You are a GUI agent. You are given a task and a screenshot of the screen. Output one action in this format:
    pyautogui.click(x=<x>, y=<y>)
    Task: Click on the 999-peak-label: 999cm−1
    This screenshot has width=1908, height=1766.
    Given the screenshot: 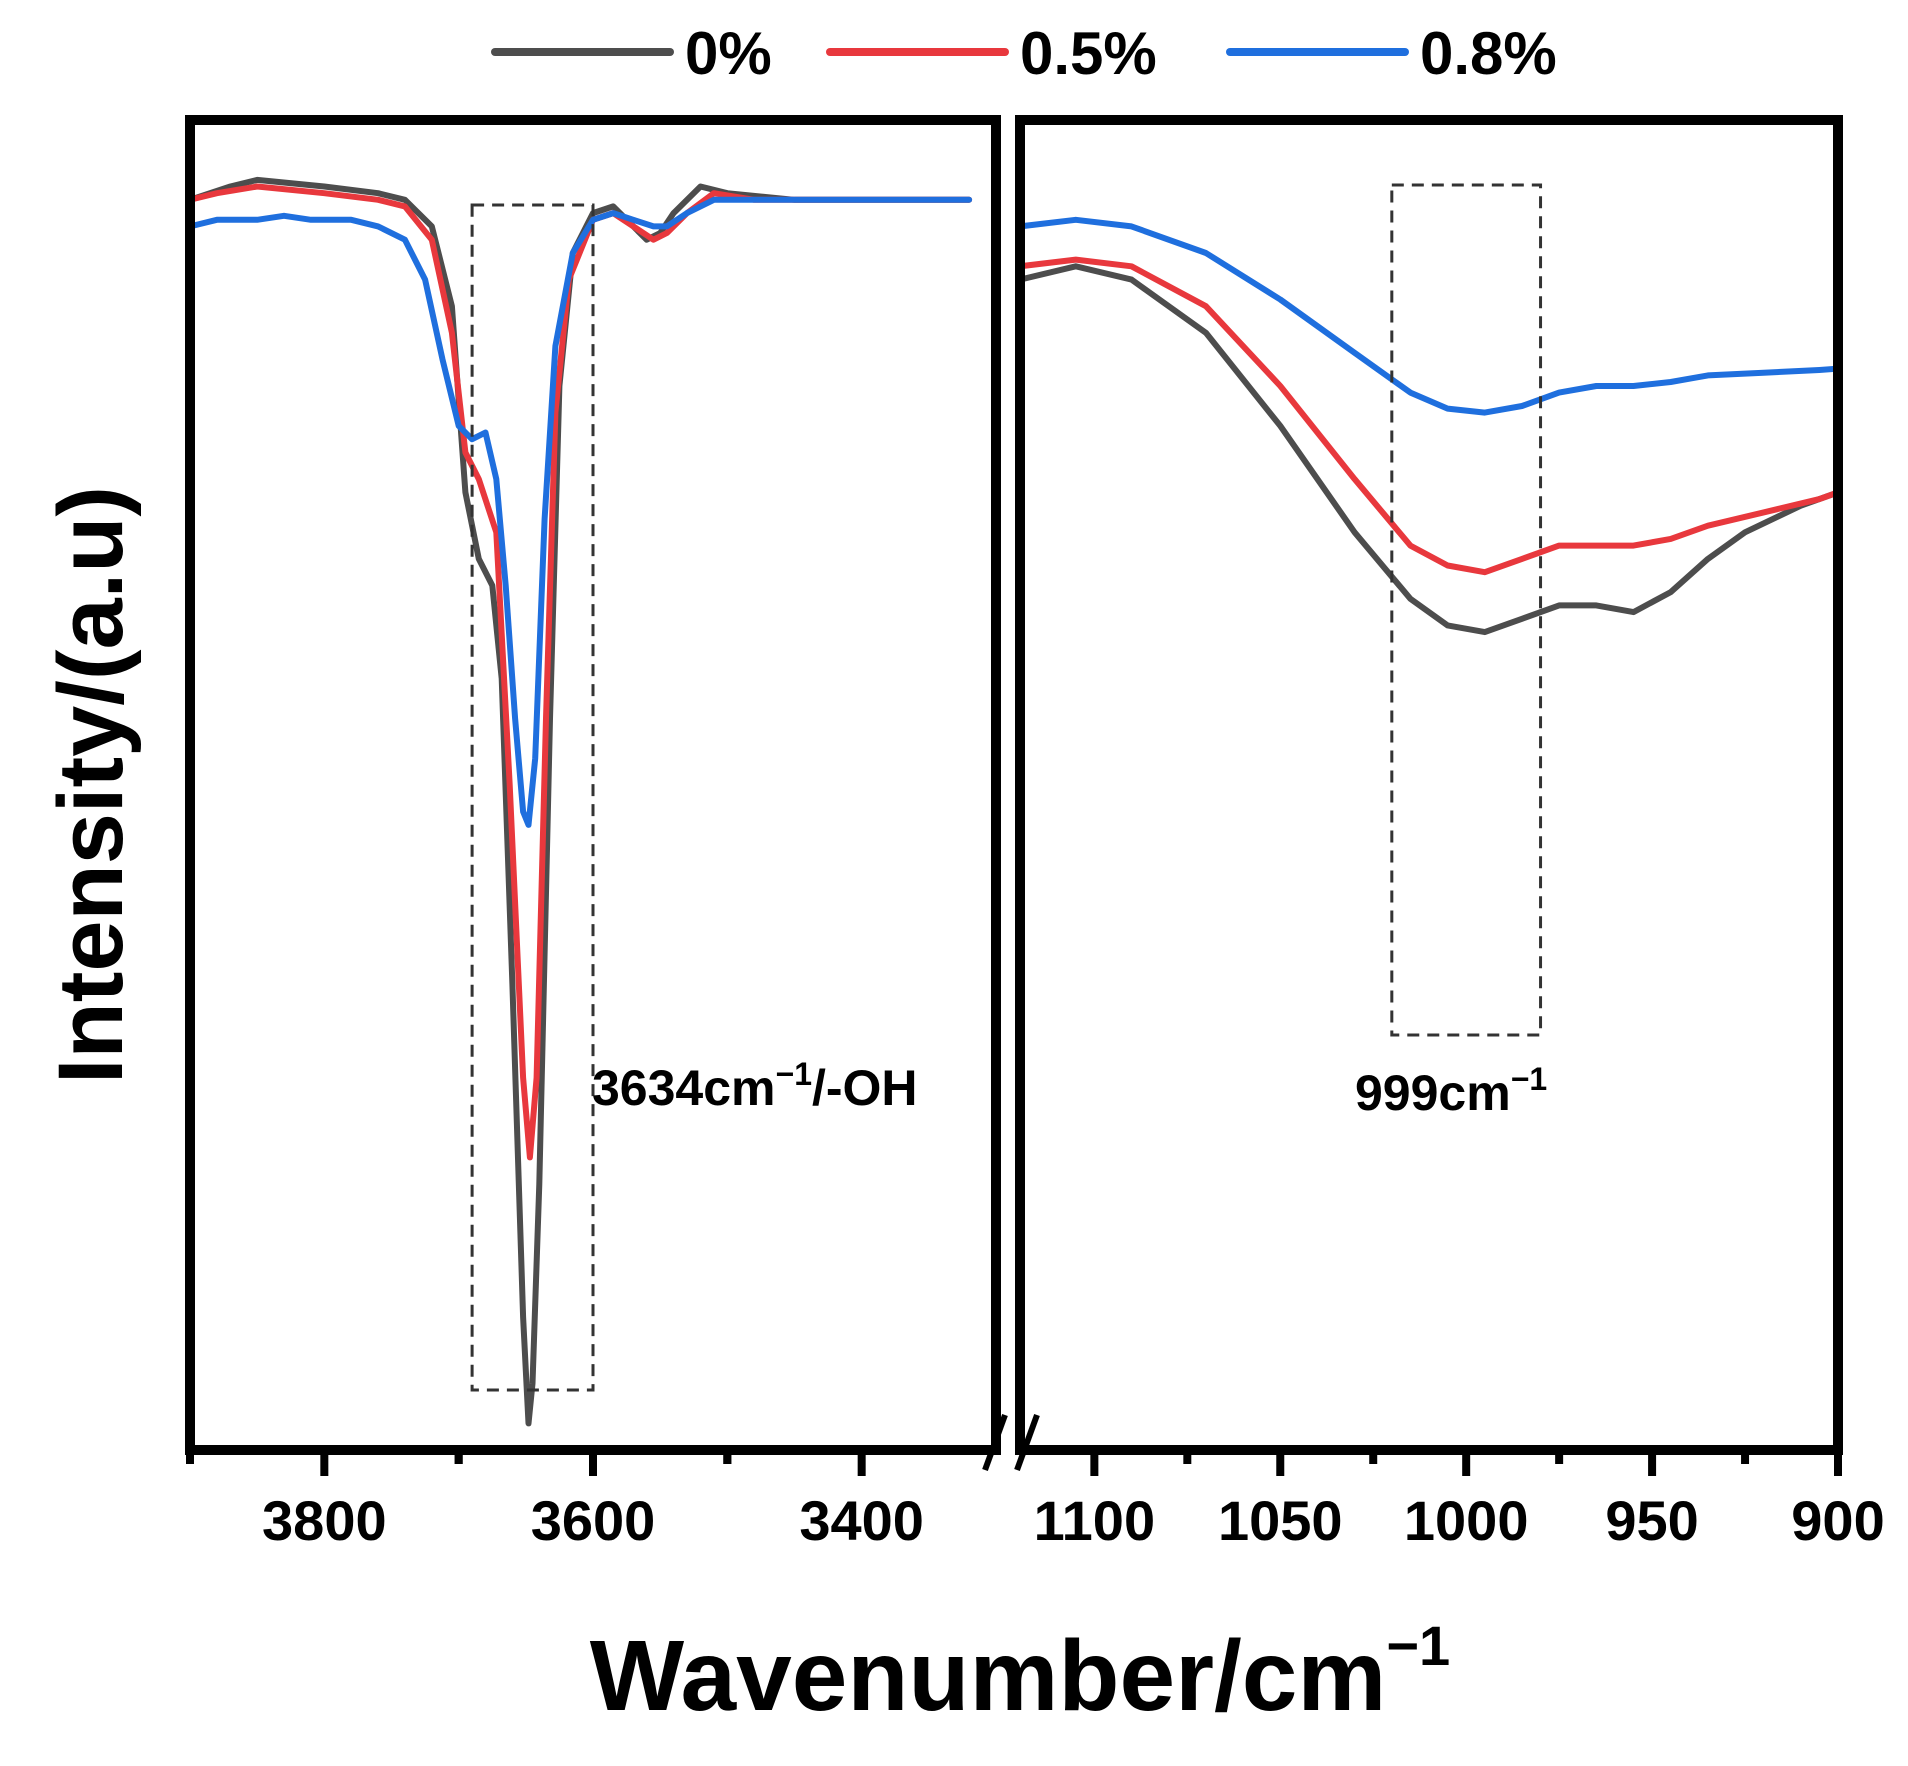 What is the action you would take?
    pyautogui.click(x=1451, y=1091)
    